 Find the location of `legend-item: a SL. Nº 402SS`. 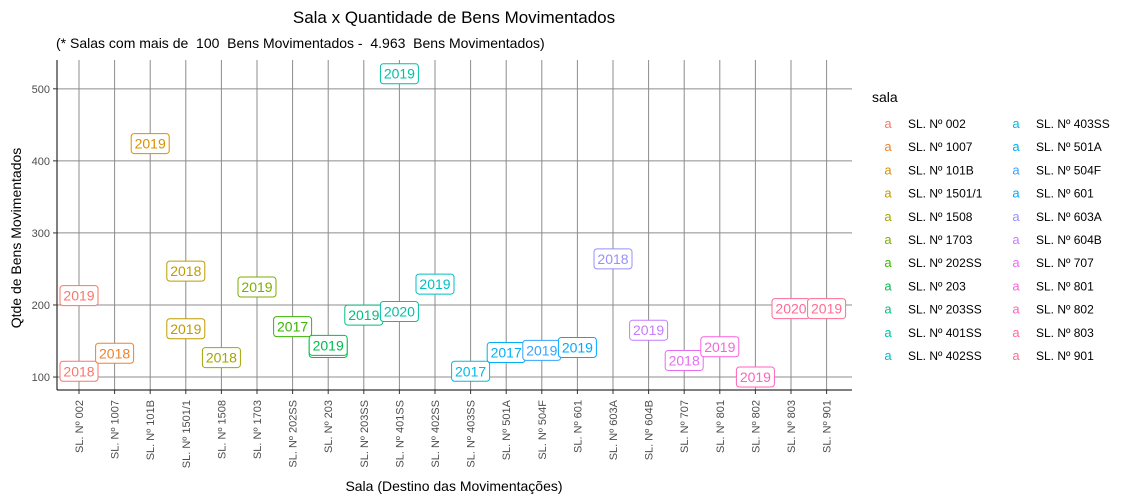

legend-item: a SL. Nº 402SS is located at coordinates (932, 355).